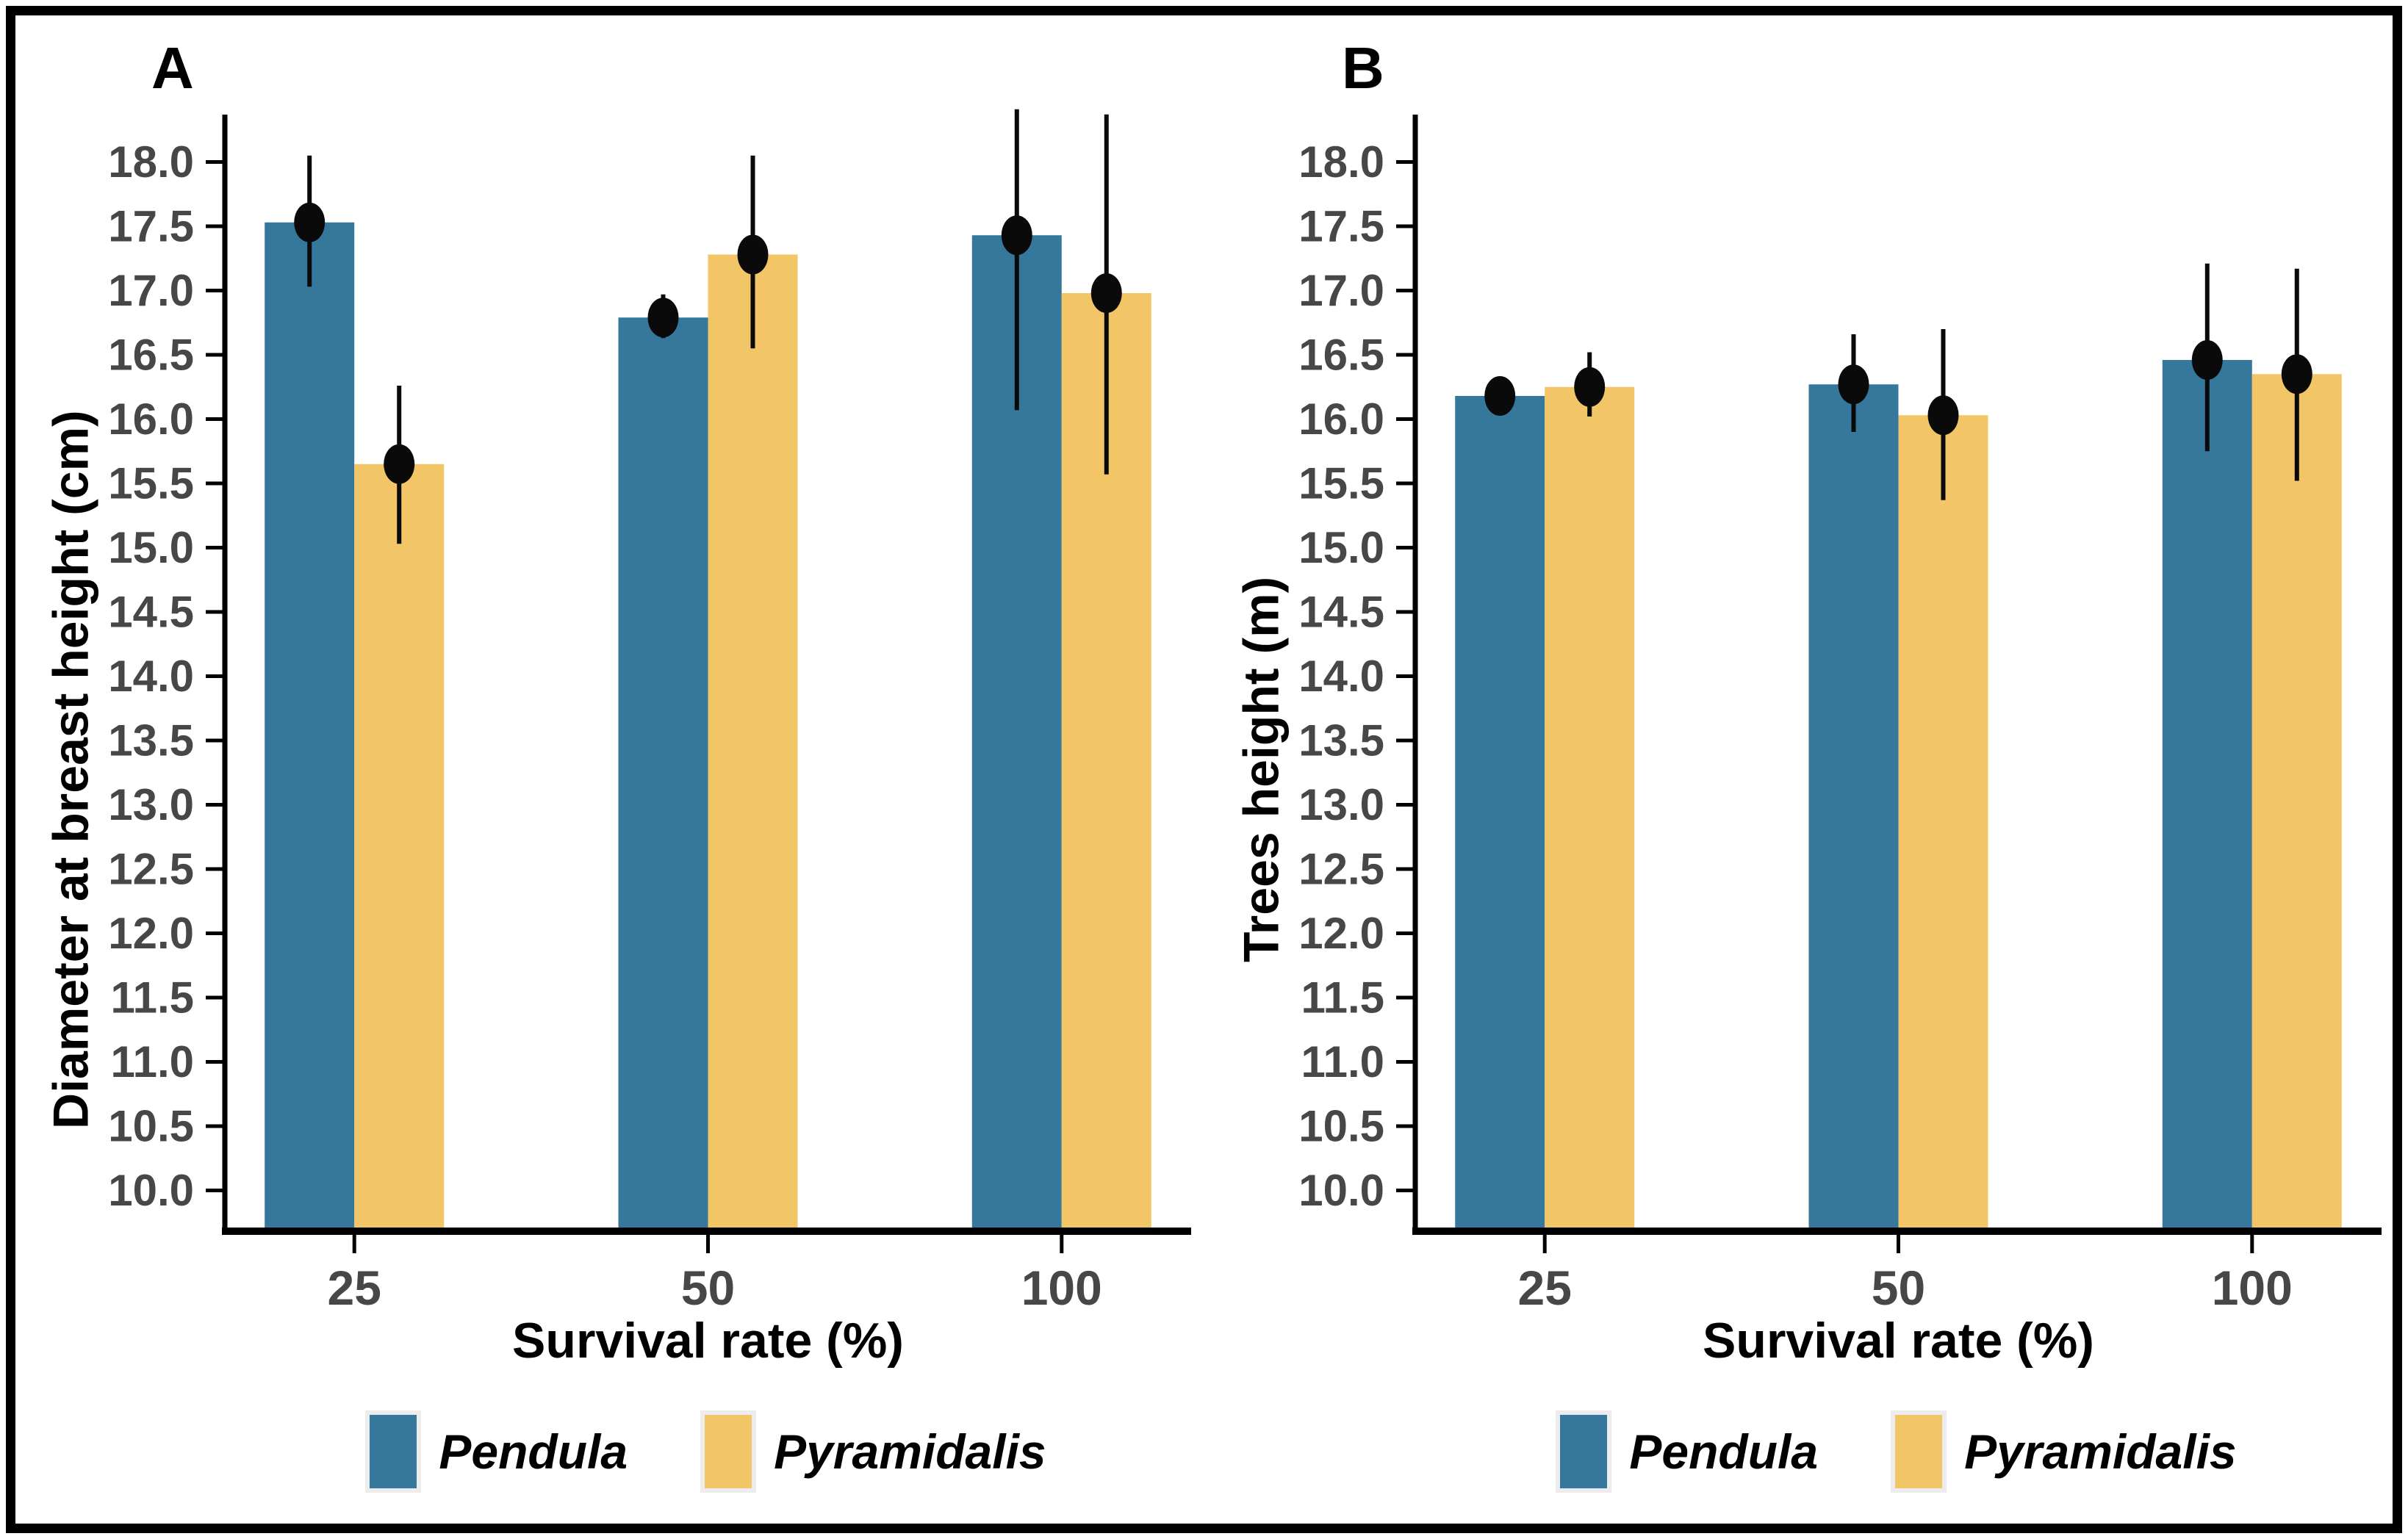  Describe the element at coordinates (71, 769) in the screenshot. I see `y-axis-title-a: Diameter at breast height (cm)` at that location.